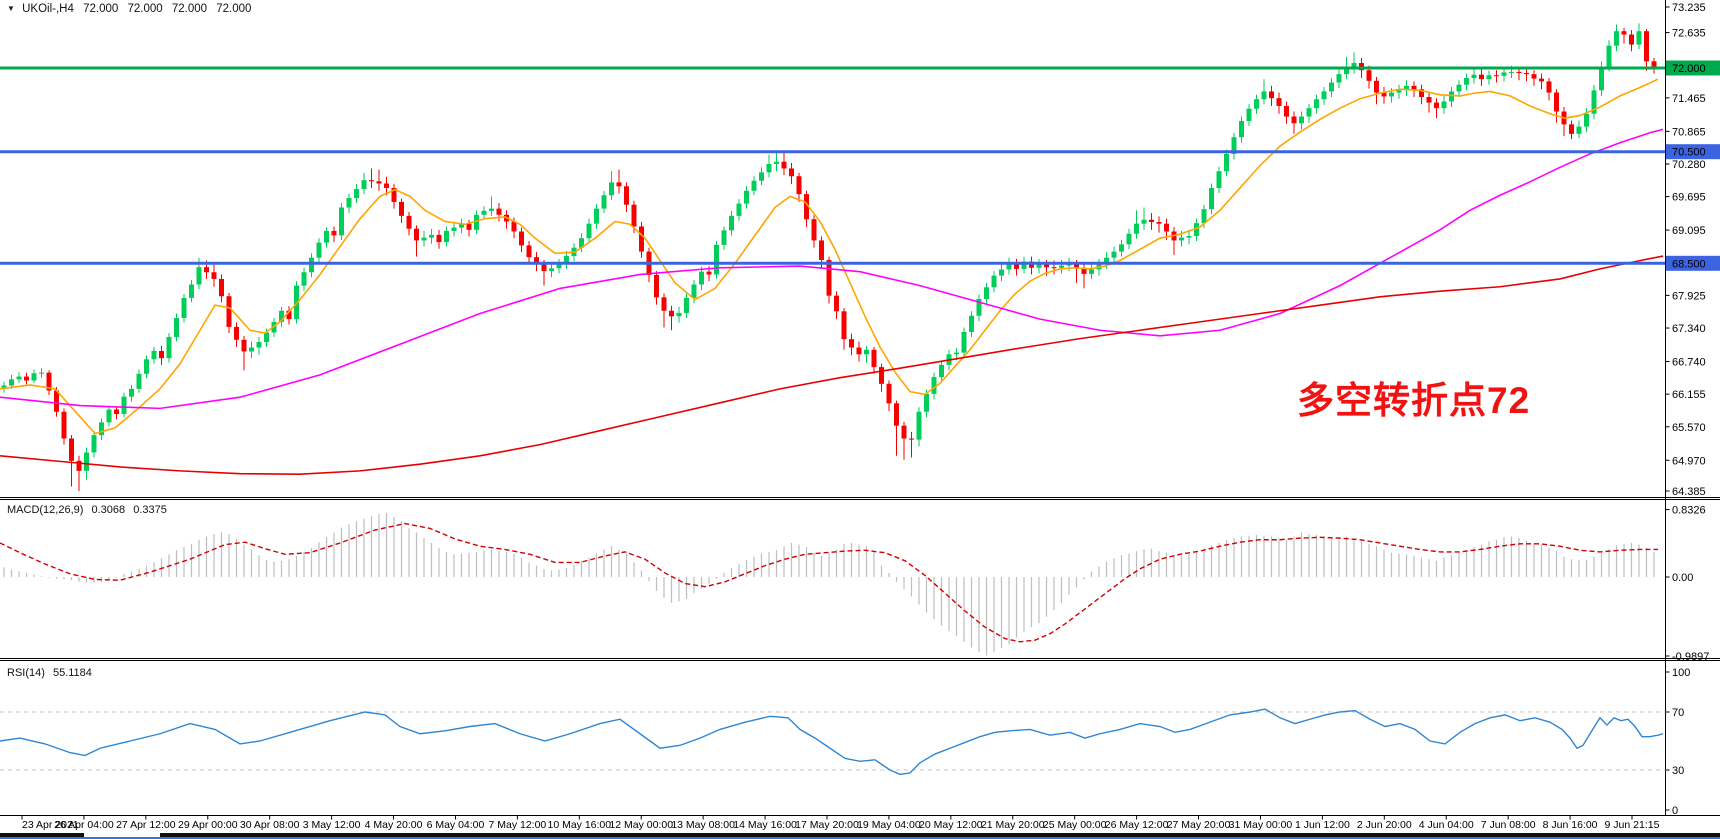 The width and height of the screenshot is (1720, 839). Describe the element at coordinates (827, 825) in the screenshot. I see `svg-text: 17 May 20:00` at that location.